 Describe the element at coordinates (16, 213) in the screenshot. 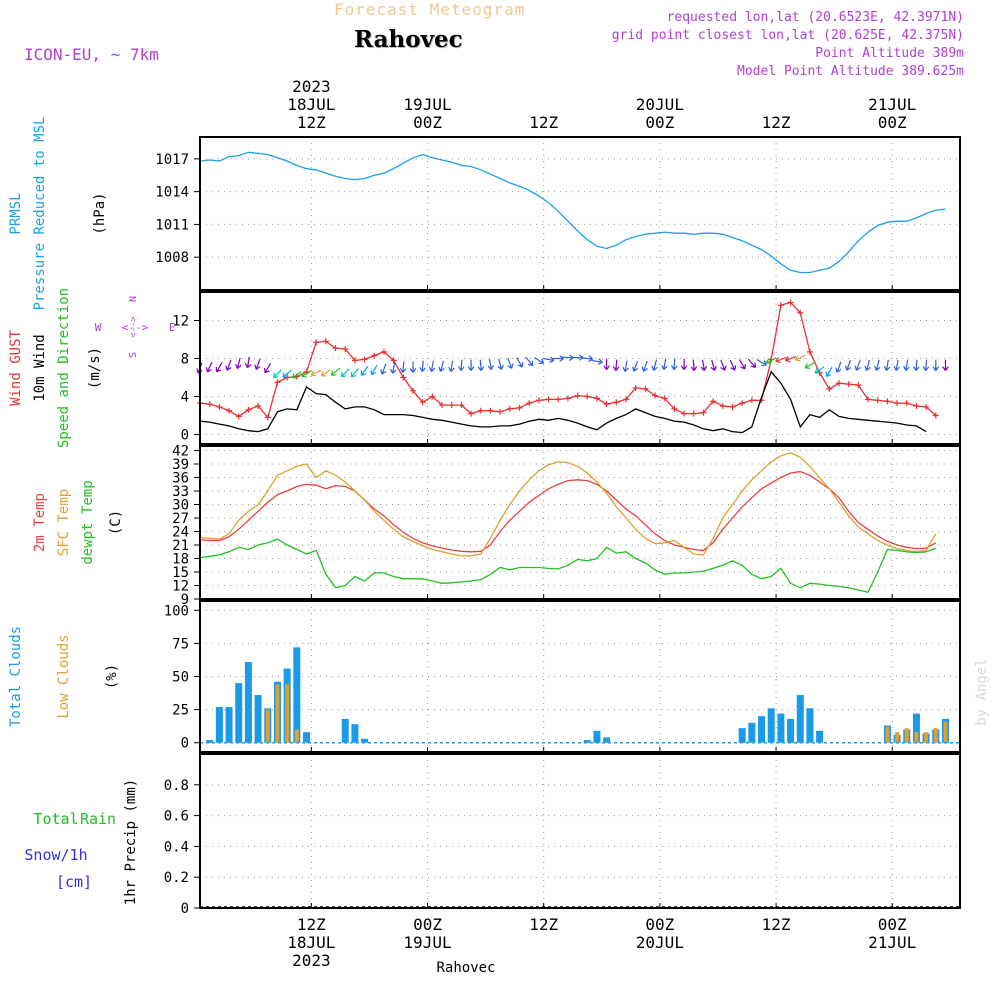

I see `pressure-axis-label: PRMSL` at that location.